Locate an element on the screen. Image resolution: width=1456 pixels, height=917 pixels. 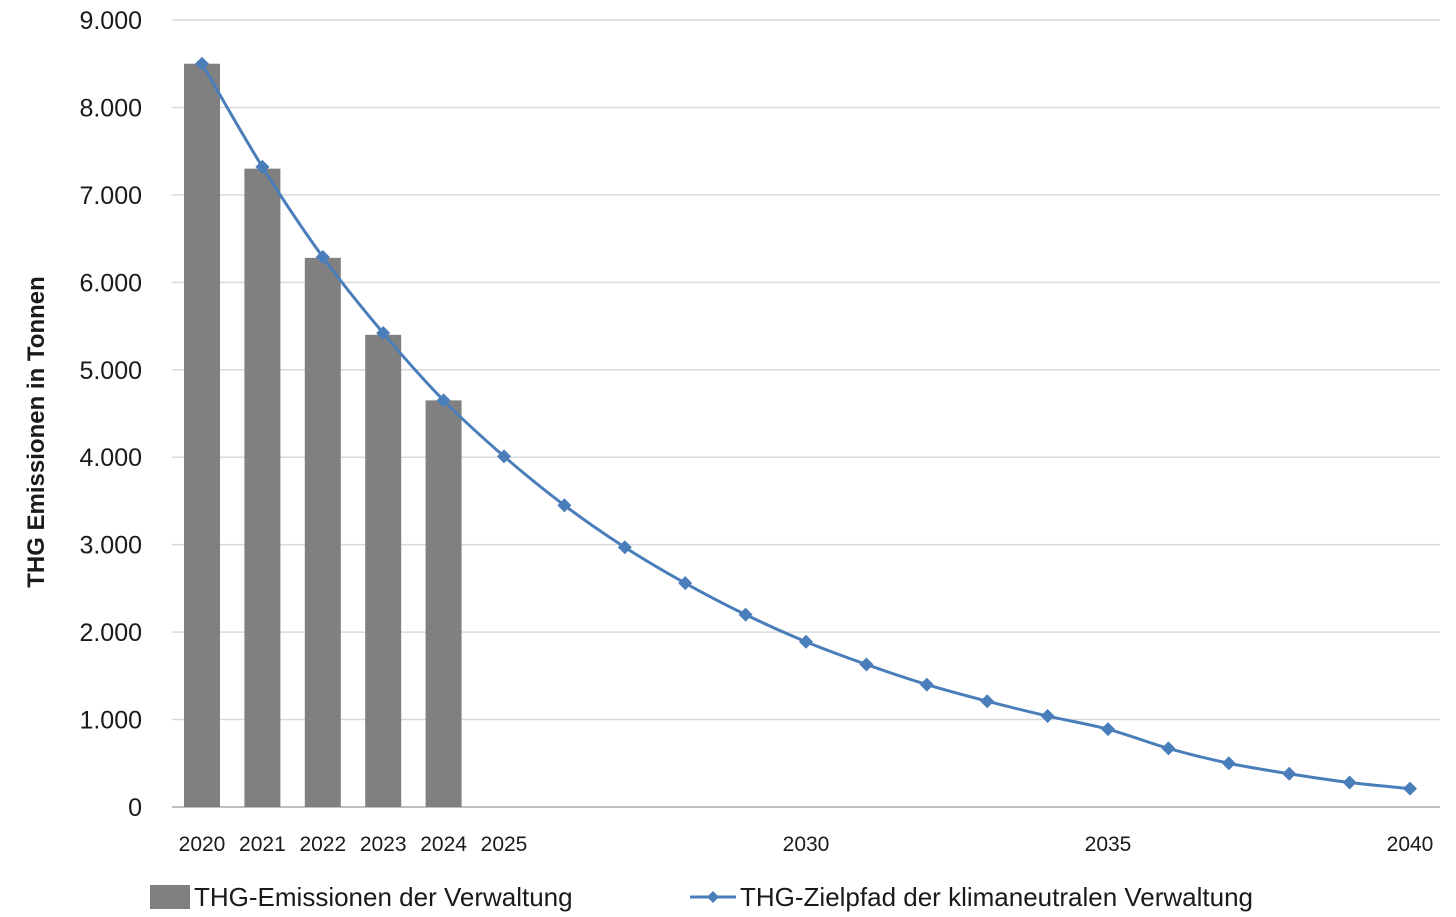
legend-bar-label: THG-Emissionen der Verwaltung is located at coordinates (383, 897).